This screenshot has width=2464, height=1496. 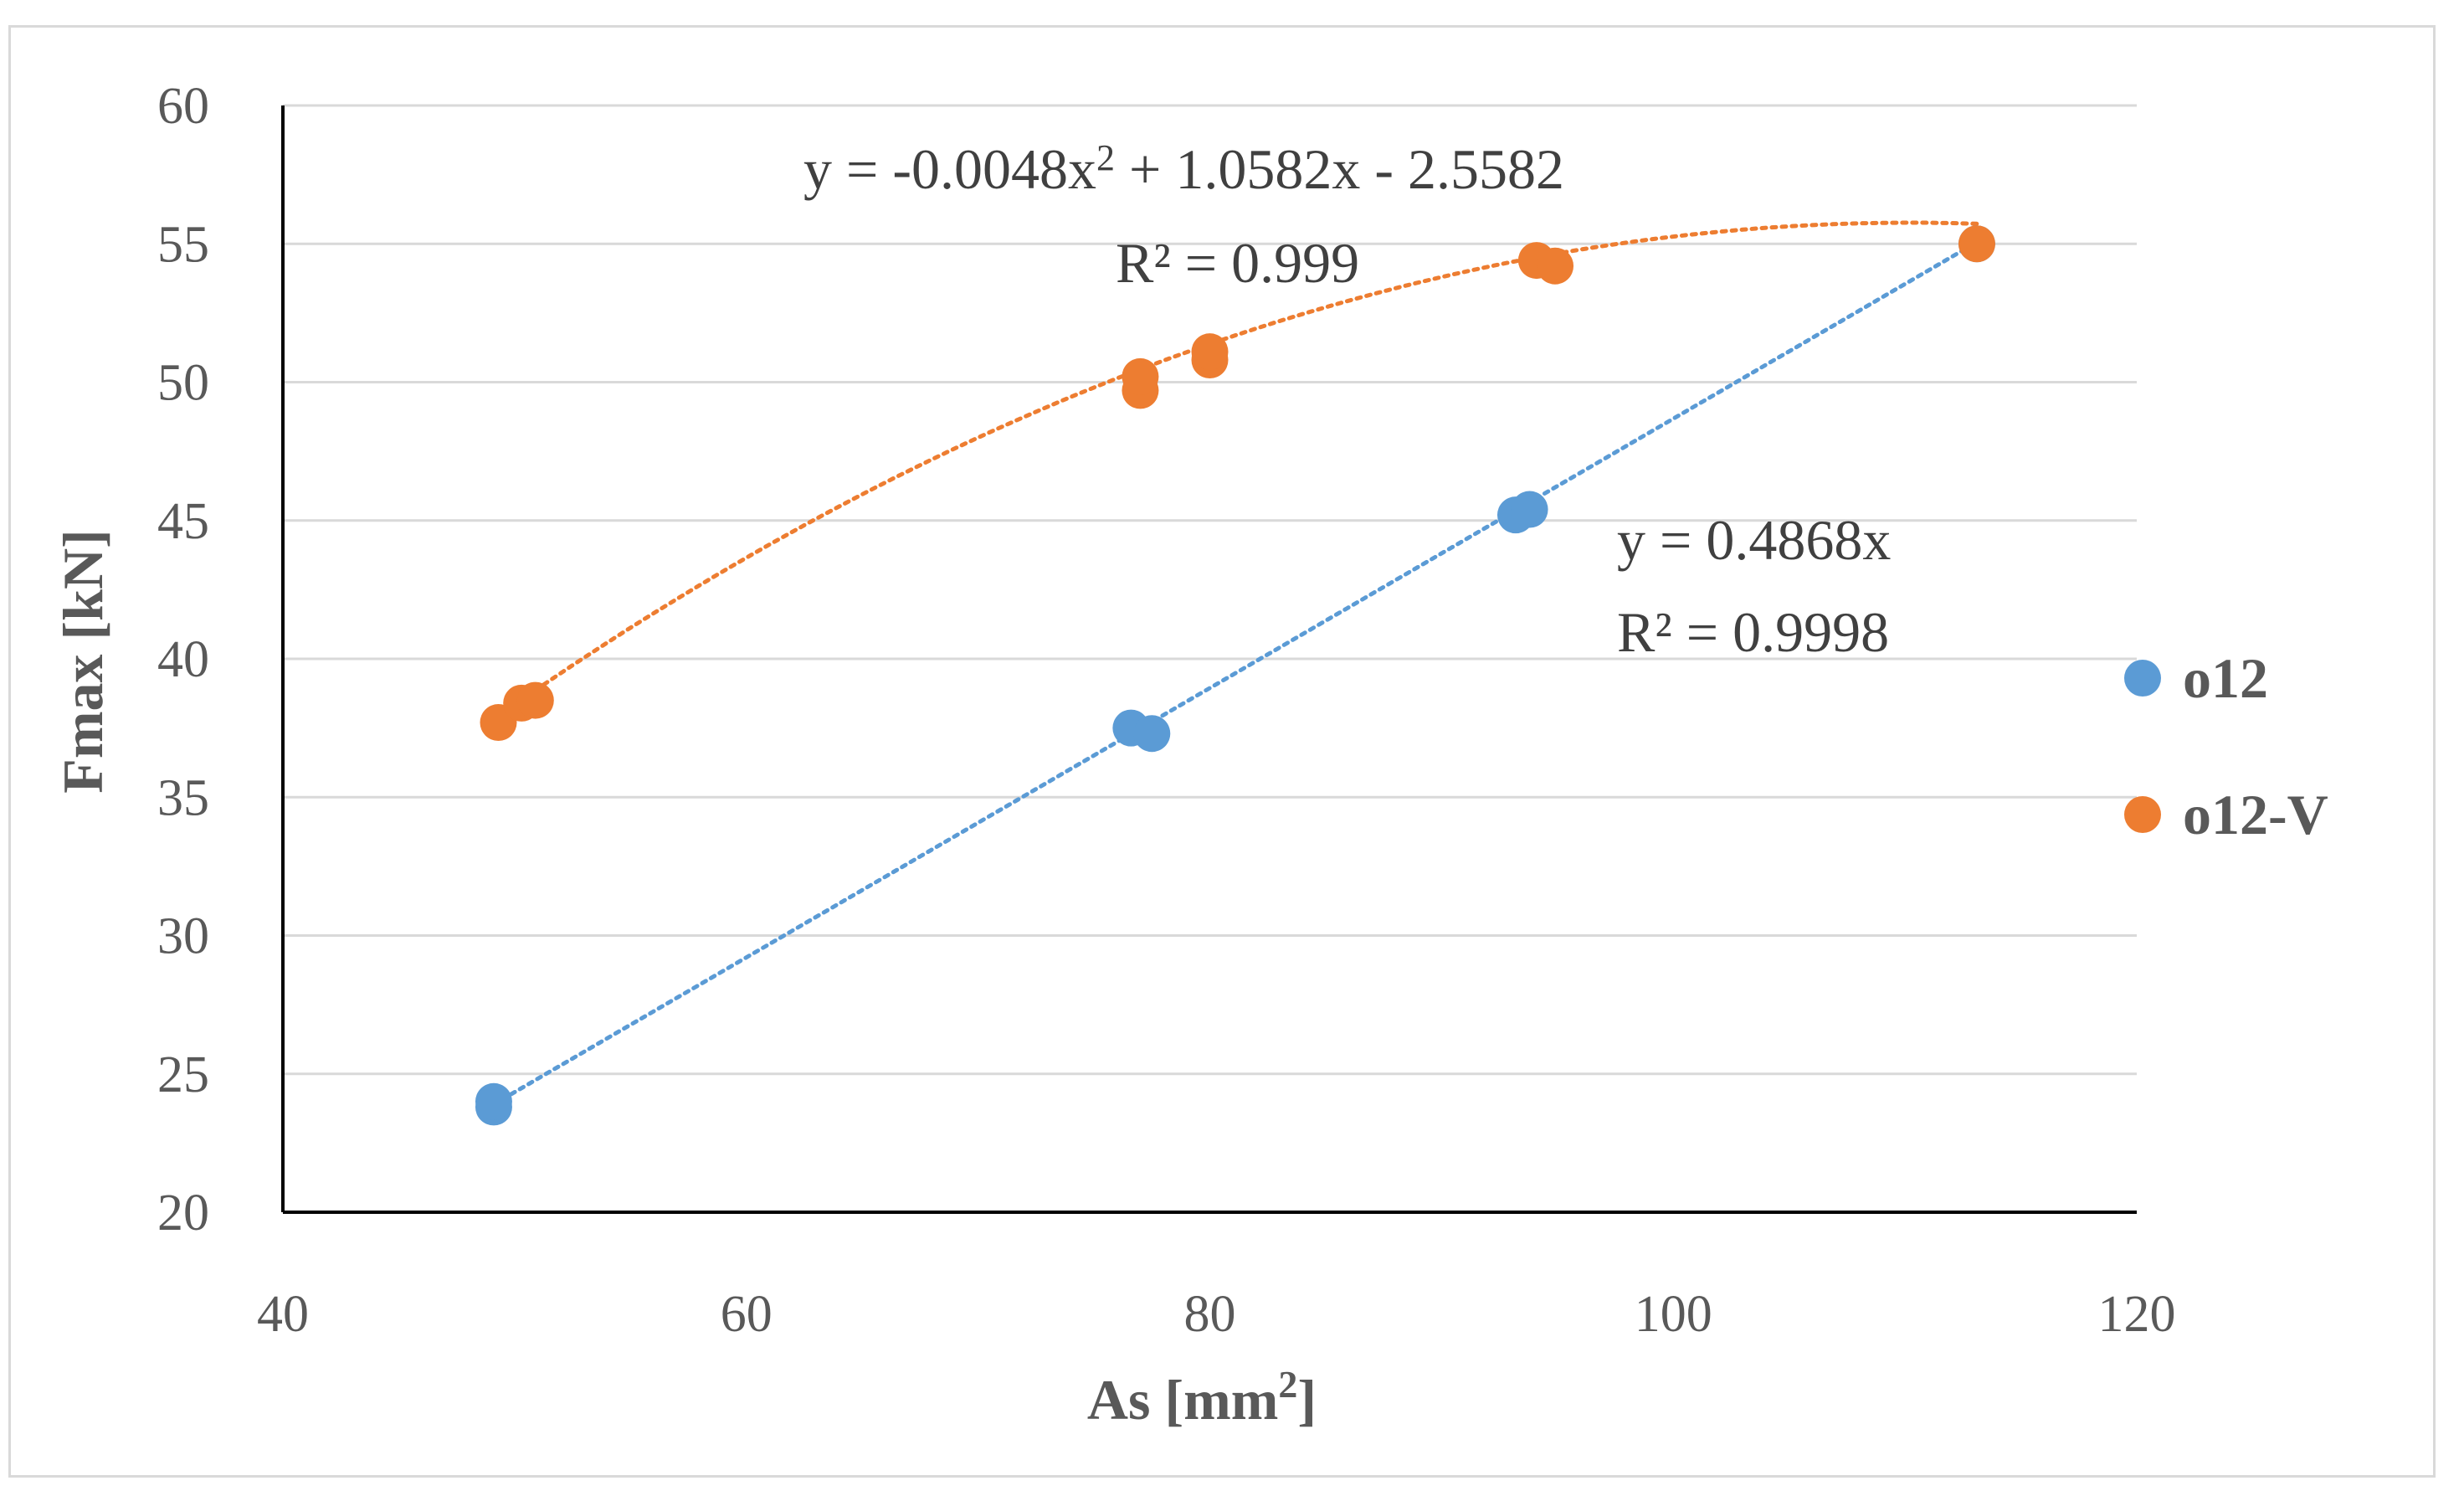 I want to click on legend-marker-o12-v, so click(x=2142, y=814).